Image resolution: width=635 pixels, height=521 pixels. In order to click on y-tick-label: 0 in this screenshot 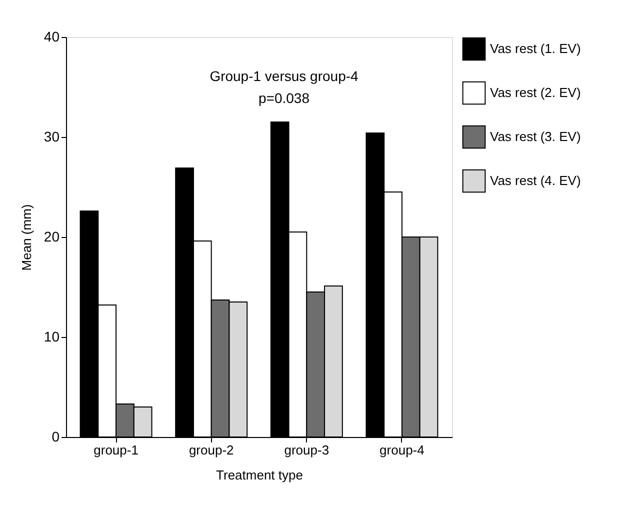, I will do `click(56, 436)`.